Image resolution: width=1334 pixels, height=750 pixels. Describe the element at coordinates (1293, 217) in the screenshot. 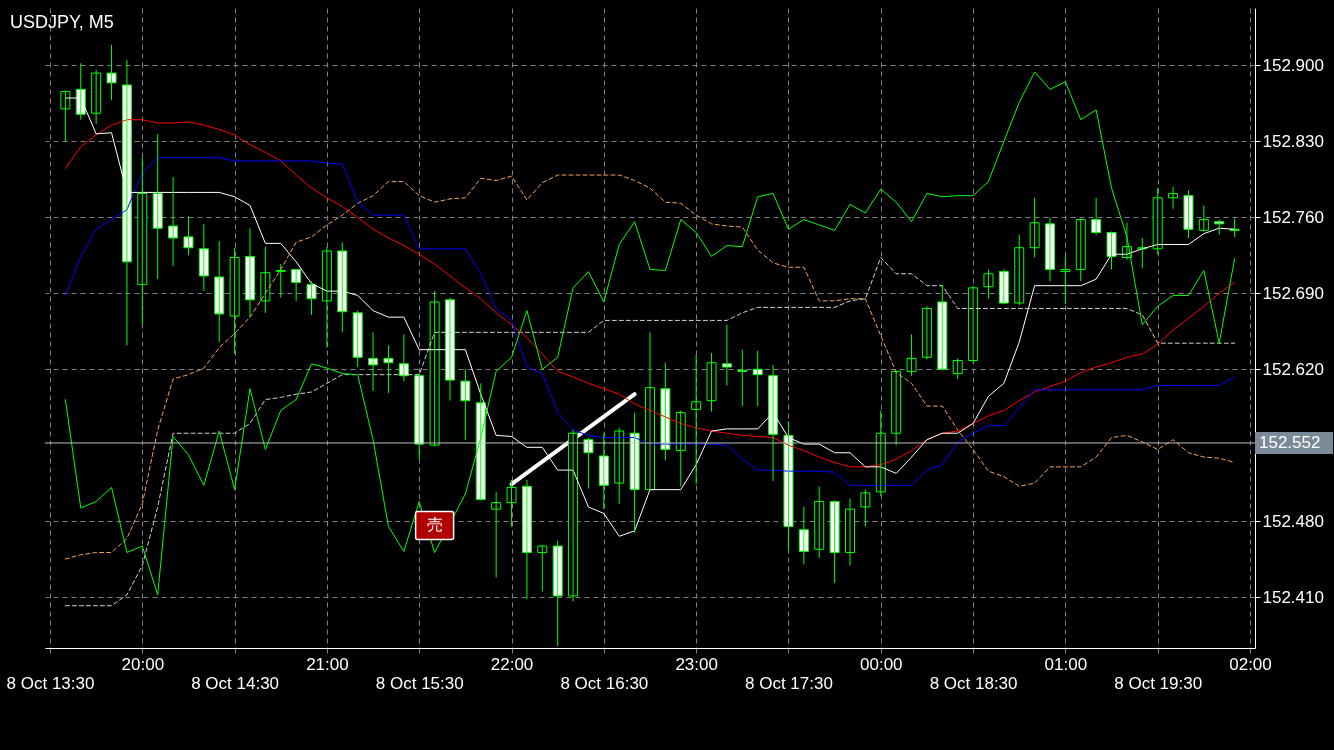

I see `y-tick-label: 152.760` at that location.